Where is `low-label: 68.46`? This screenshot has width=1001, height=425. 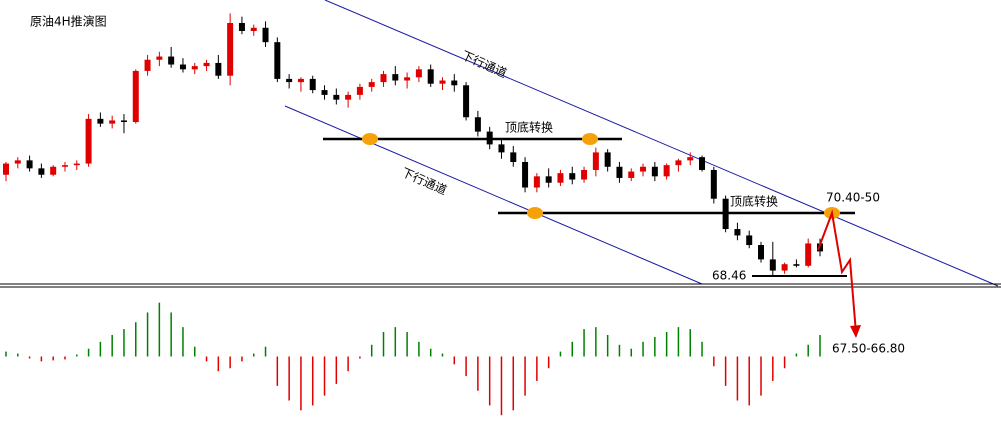
low-label: 68.46 is located at coordinates (729, 276).